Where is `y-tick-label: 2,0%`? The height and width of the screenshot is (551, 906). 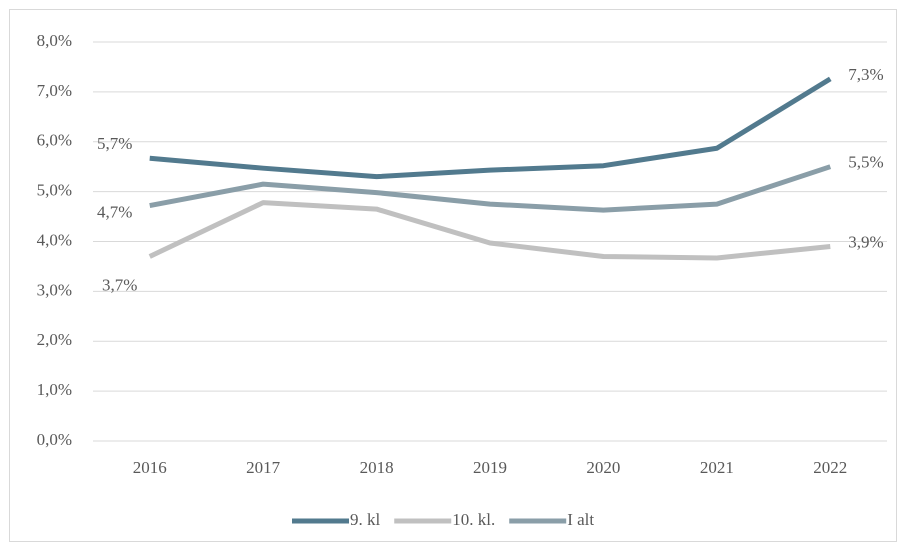 y-tick-label: 2,0% is located at coordinates (54, 339).